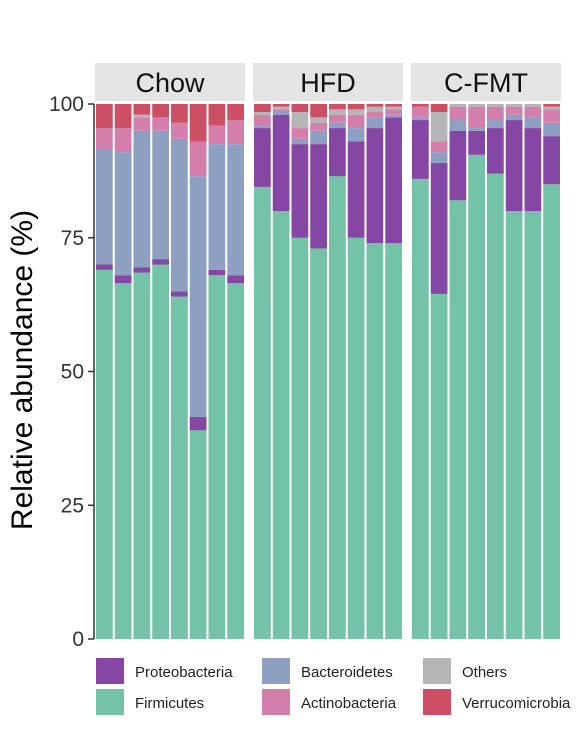 This screenshot has width=583, height=737. Describe the element at coordinates (262, 157) in the screenshot. I see `bar-hfd-1-proteobacteria` at that location.